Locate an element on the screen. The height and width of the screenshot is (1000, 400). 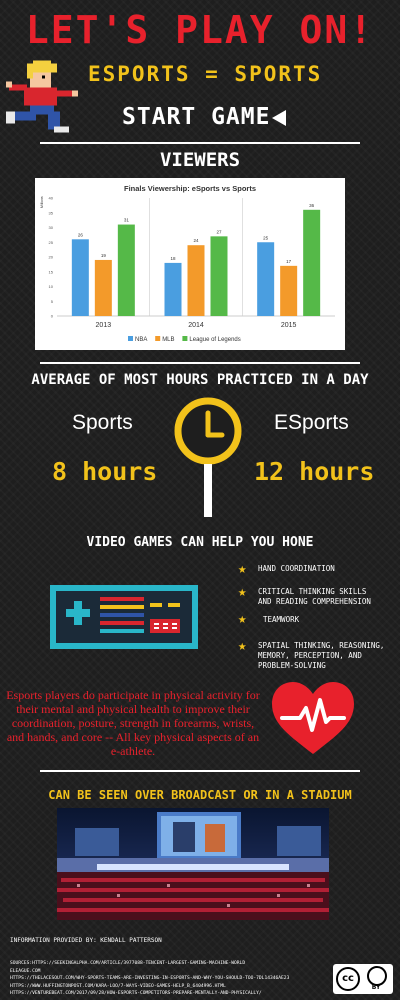
y-tick-label: 30 is located at coordinates (51, 227).